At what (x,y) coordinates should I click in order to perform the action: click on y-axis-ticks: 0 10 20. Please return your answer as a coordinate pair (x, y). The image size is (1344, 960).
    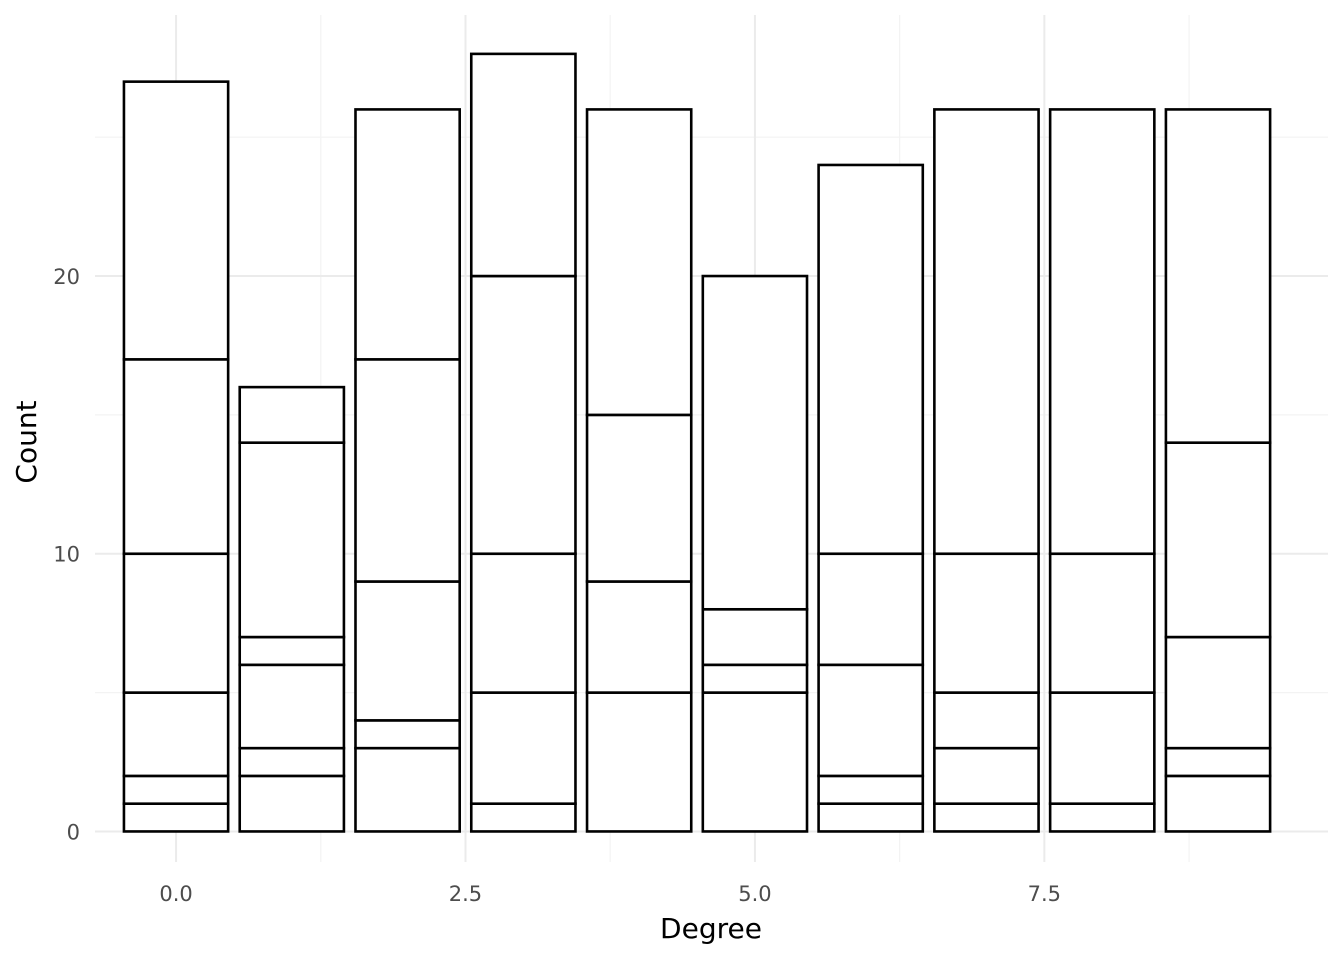
    Looking at the image, I should click on (66, 554).